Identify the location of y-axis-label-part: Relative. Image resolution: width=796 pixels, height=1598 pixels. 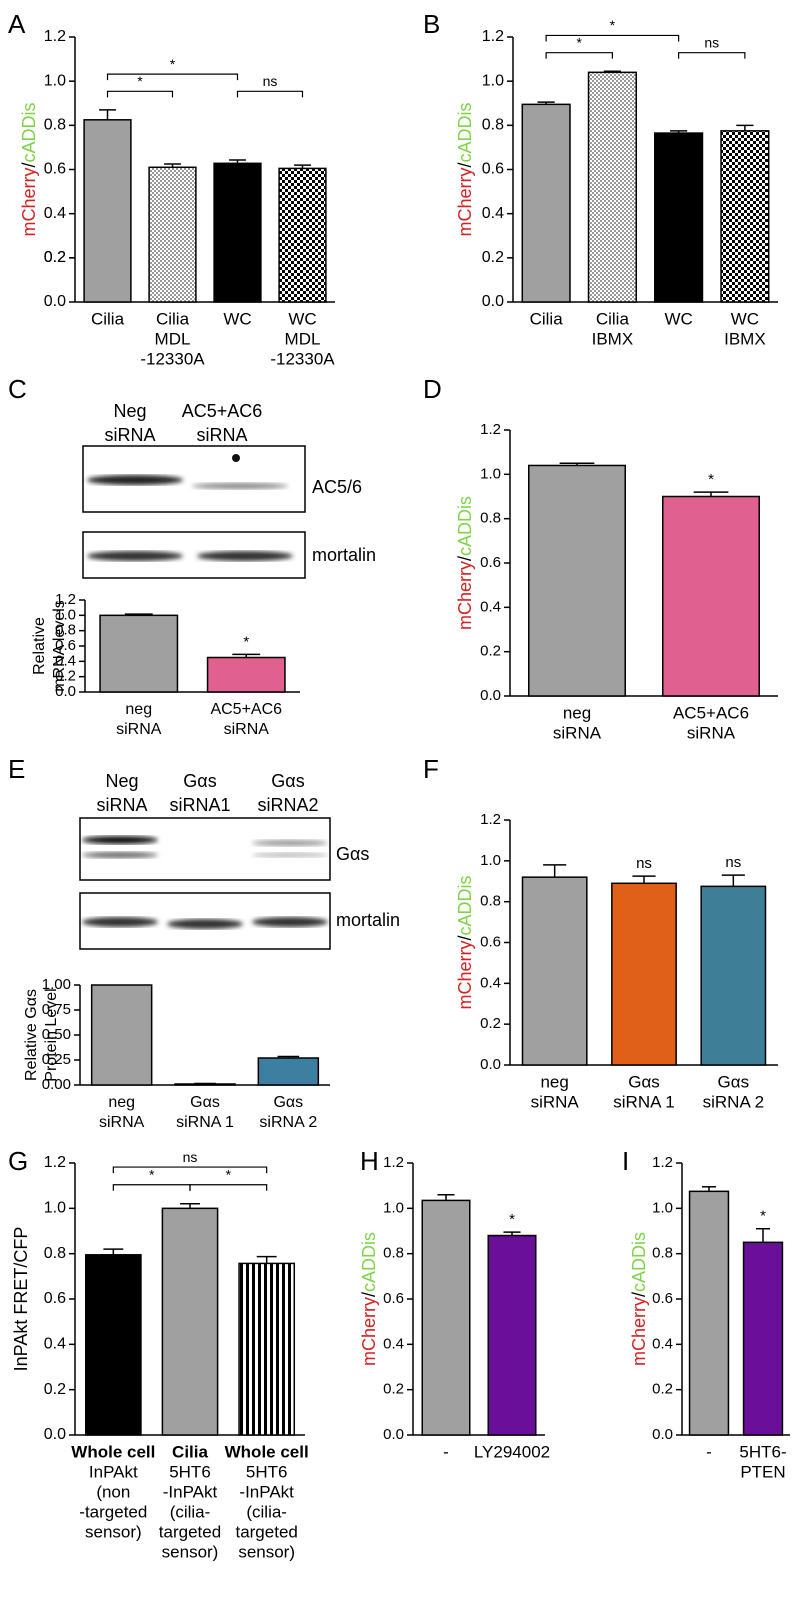
(39, 646).